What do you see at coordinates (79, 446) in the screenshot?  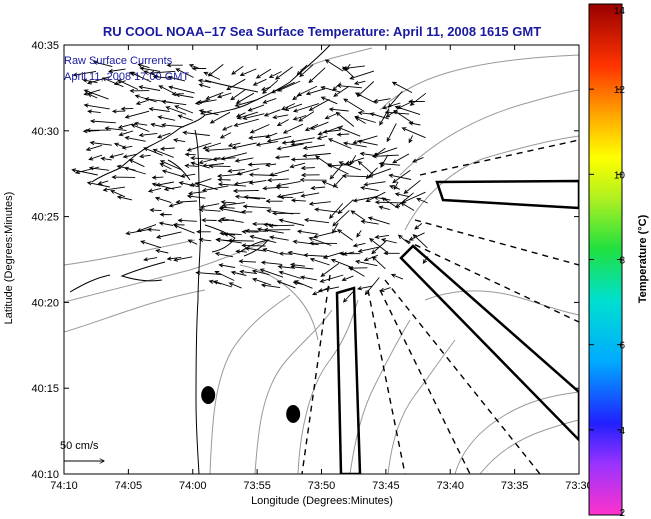 I see `scale-label: 50 cm/s` at bounding box center [79, 446].